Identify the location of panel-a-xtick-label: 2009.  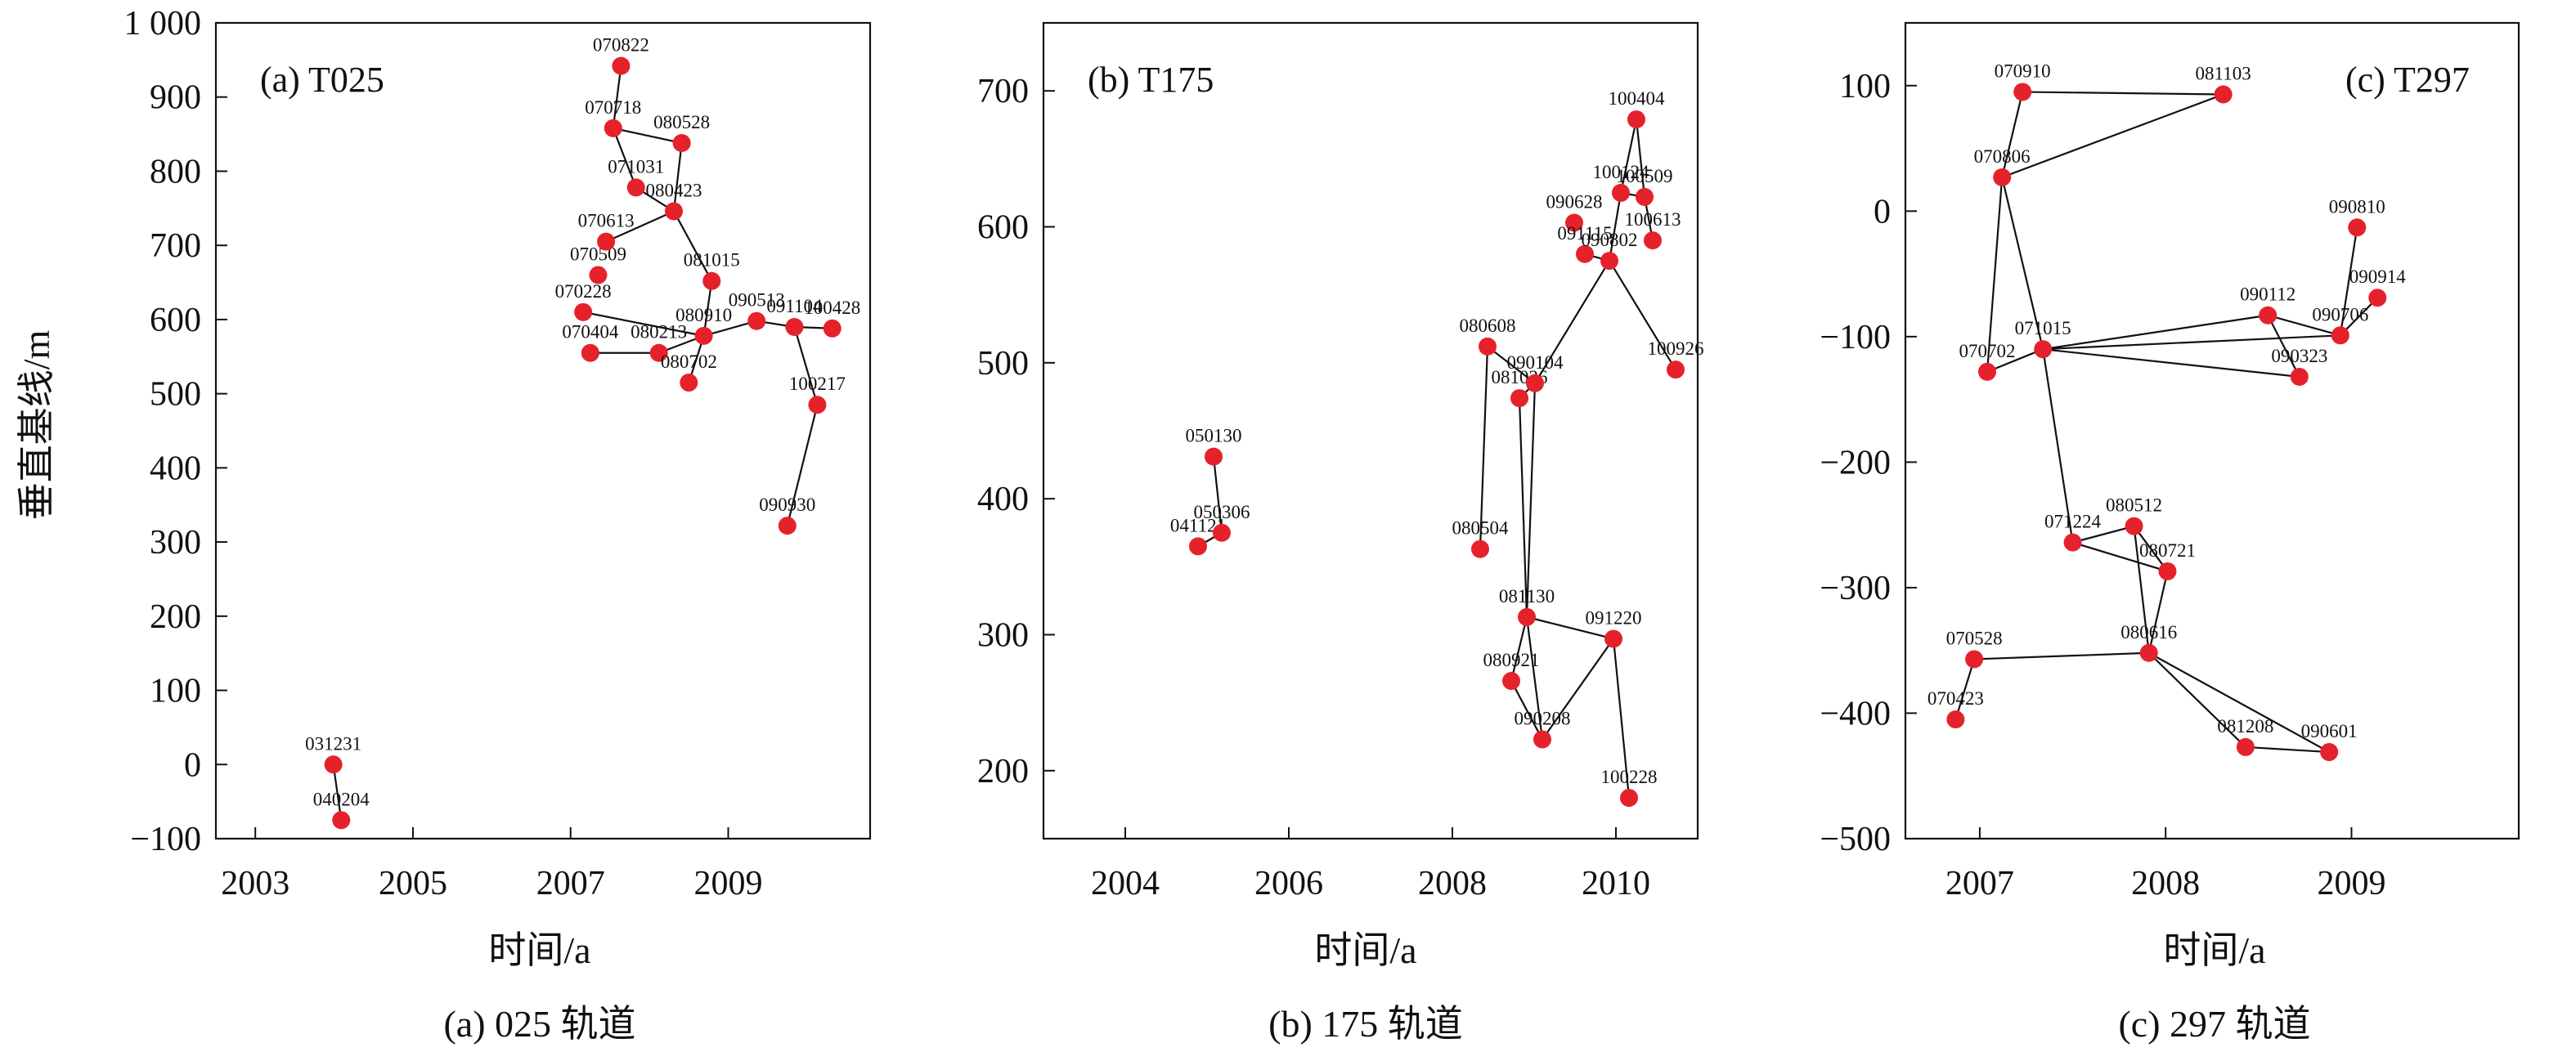
(729, 884).